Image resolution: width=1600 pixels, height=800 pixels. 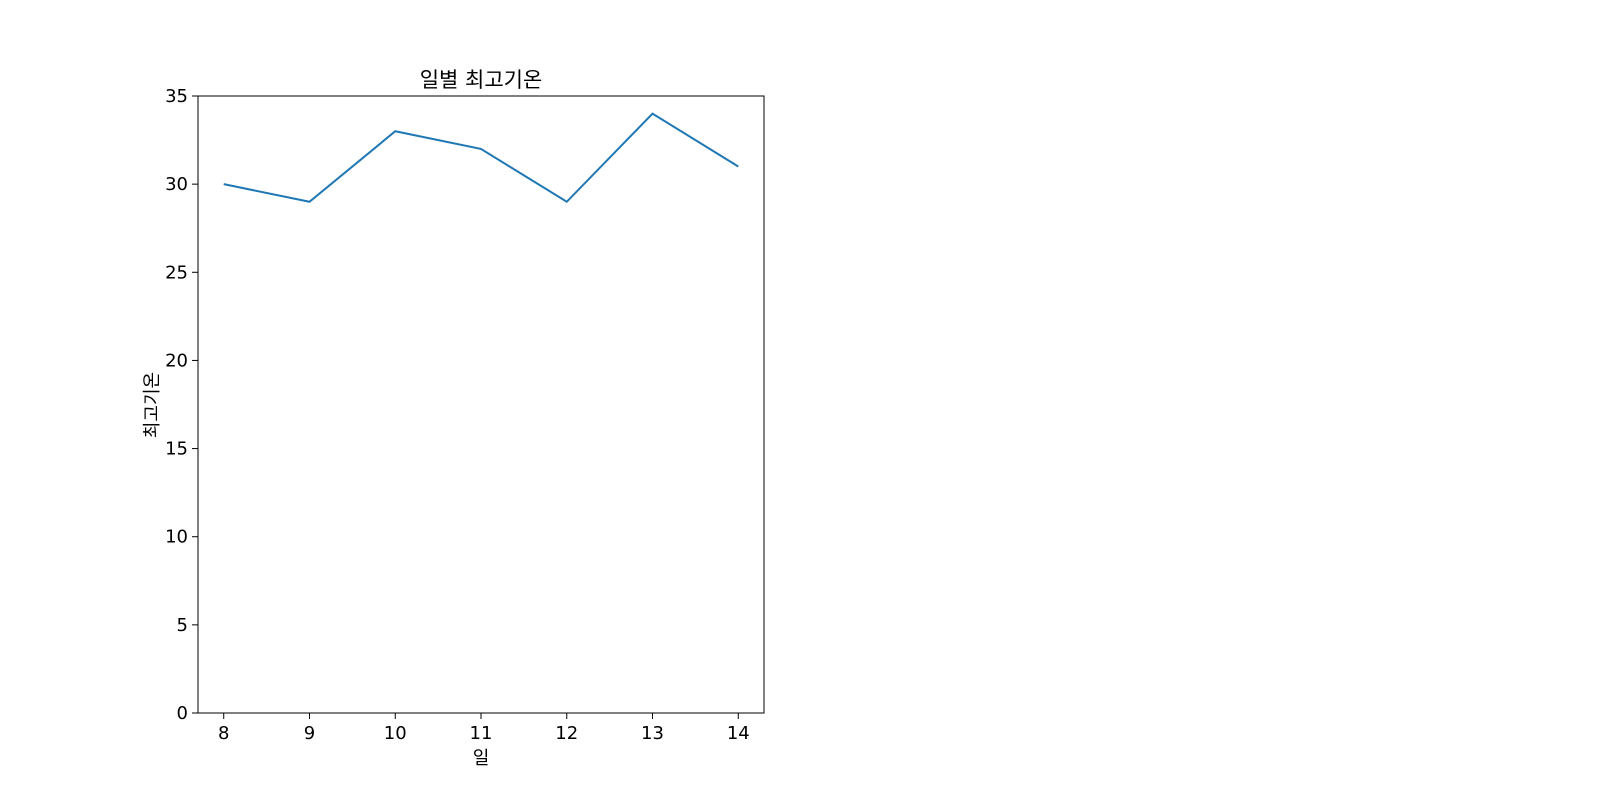 What do you see at coordinates (481, 80) in the screenshot?
I see `chart-title: 일별 최고기온` at bounding box center [481, 80].